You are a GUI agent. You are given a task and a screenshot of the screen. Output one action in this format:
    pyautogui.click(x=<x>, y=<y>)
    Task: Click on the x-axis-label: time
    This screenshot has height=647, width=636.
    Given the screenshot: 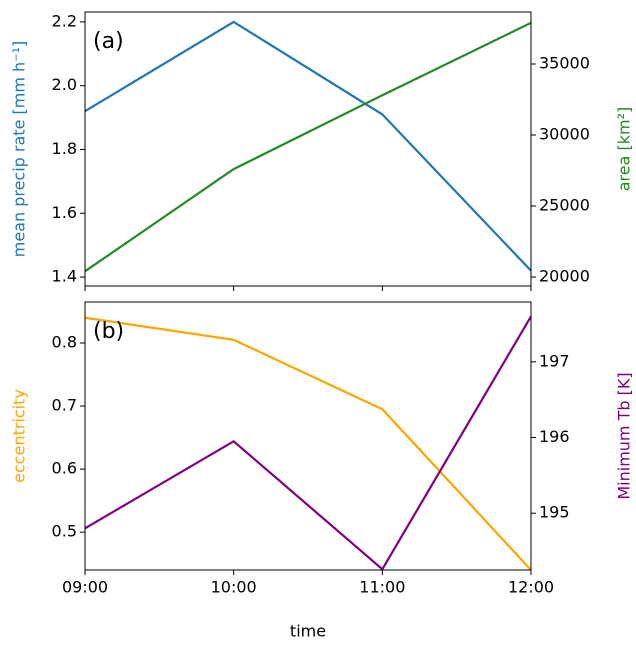 What is the action you would take?
    pyautogui.click(x=308, y=631)
    